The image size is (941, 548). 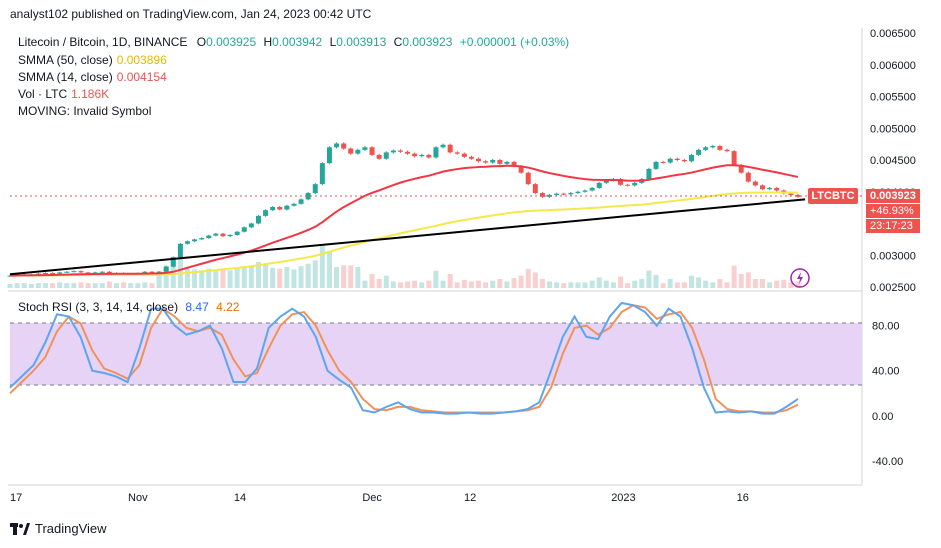 I want to click on legend-volume: Vol · LTC 1.186K, so click(x=63, y=94).